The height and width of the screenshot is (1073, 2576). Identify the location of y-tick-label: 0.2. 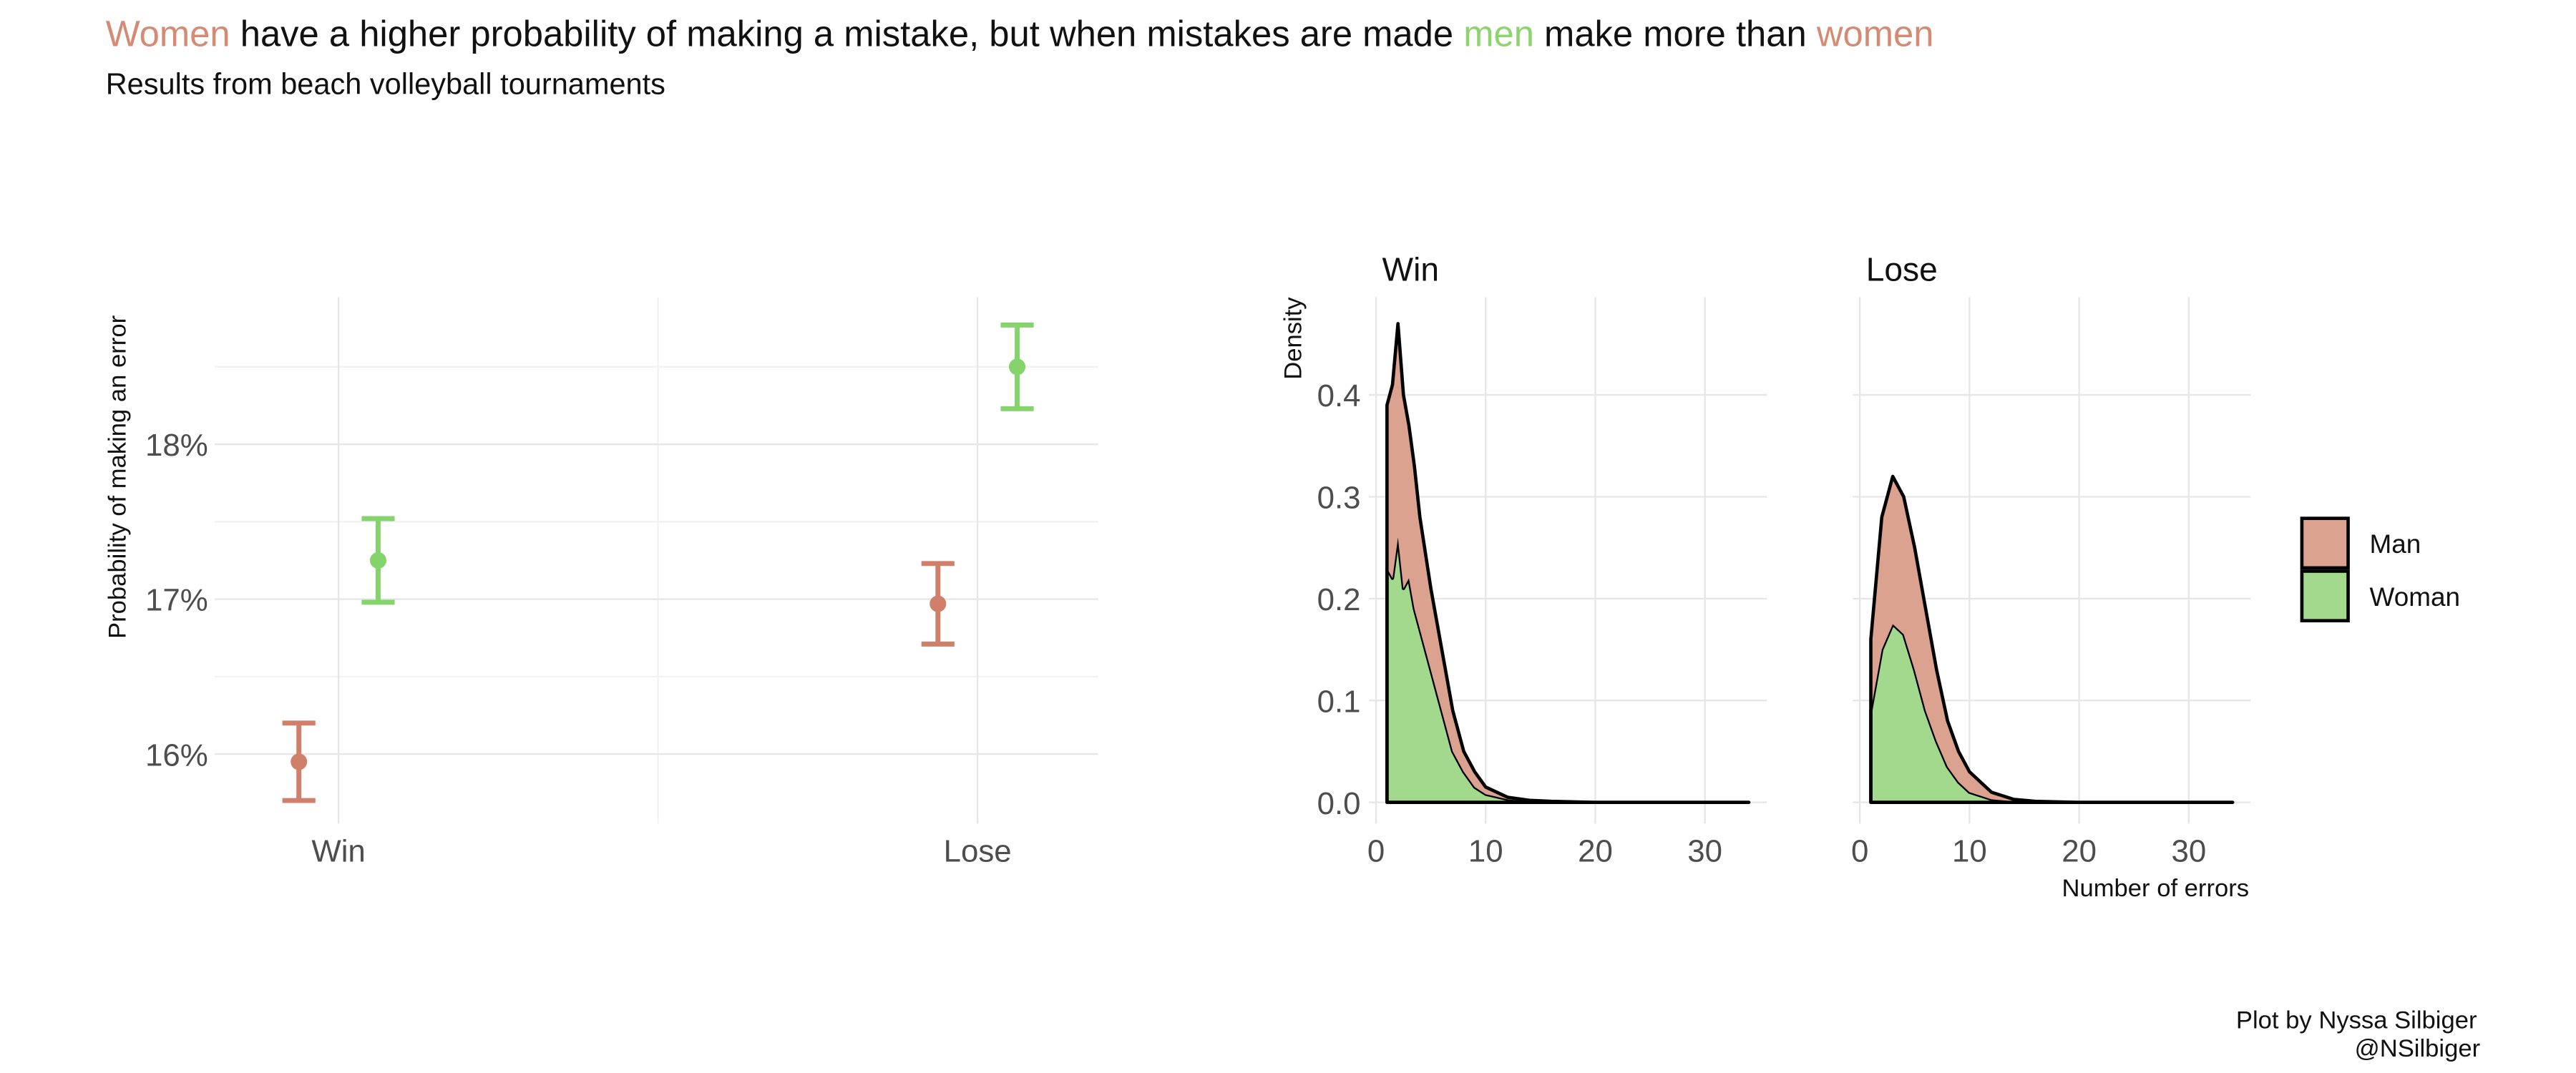
(1339, 599).